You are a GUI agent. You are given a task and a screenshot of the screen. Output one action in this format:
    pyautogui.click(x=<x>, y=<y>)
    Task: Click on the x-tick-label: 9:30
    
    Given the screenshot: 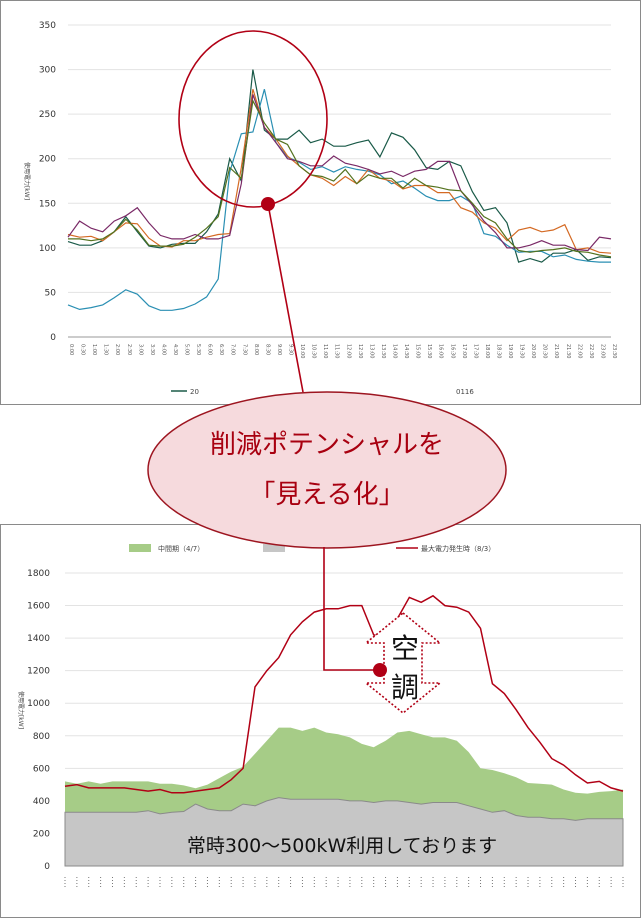 What is the action you would take?
    pyautogui.click(x=291, y=349)
    